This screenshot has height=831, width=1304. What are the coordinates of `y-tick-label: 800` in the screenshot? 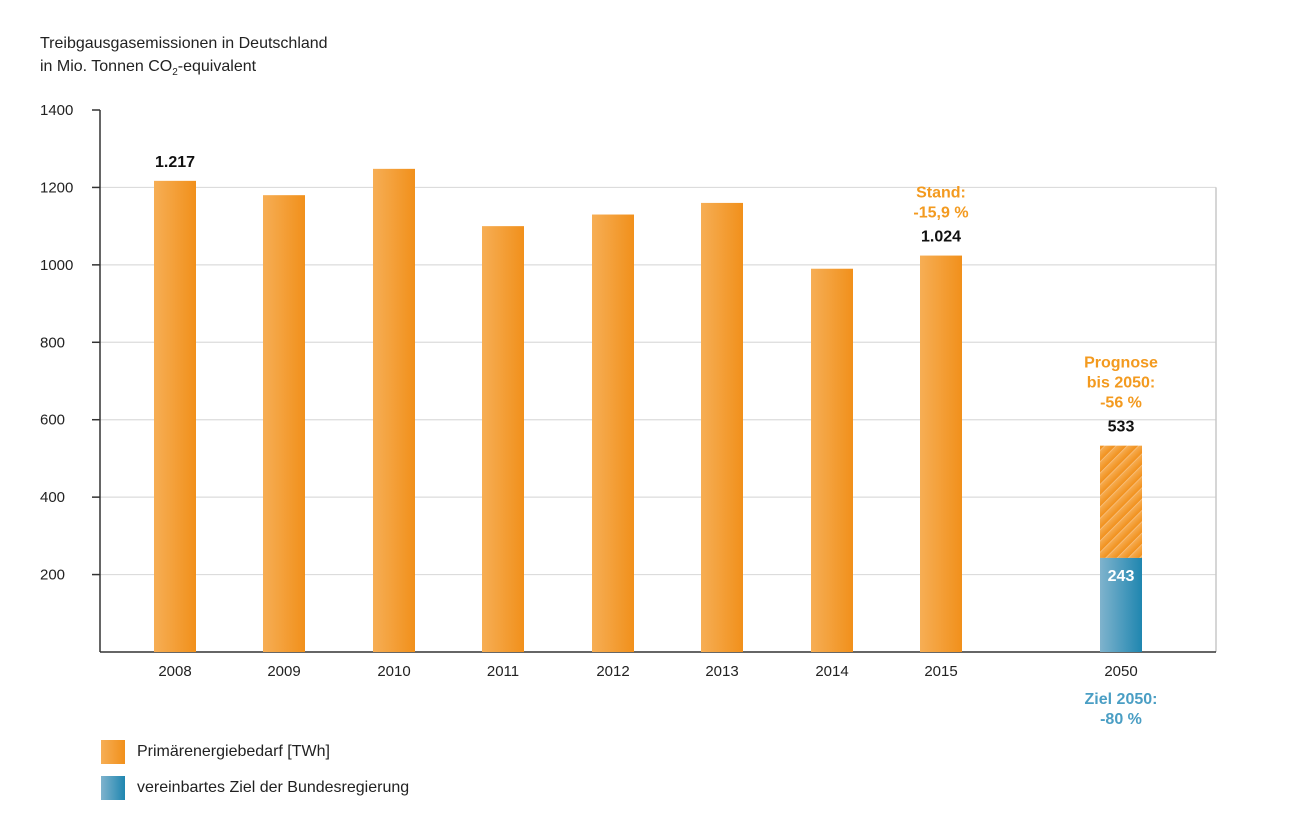 It's located at (52, 342).